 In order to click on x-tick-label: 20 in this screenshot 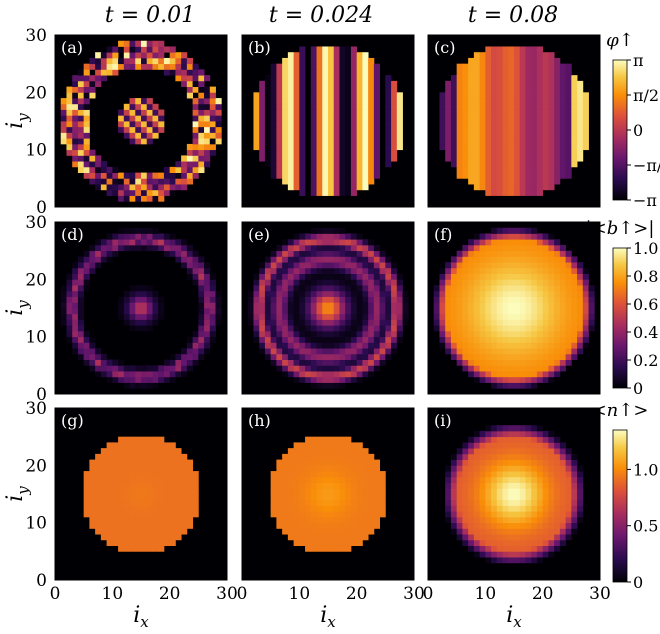, I will do `click(170, 594)`.